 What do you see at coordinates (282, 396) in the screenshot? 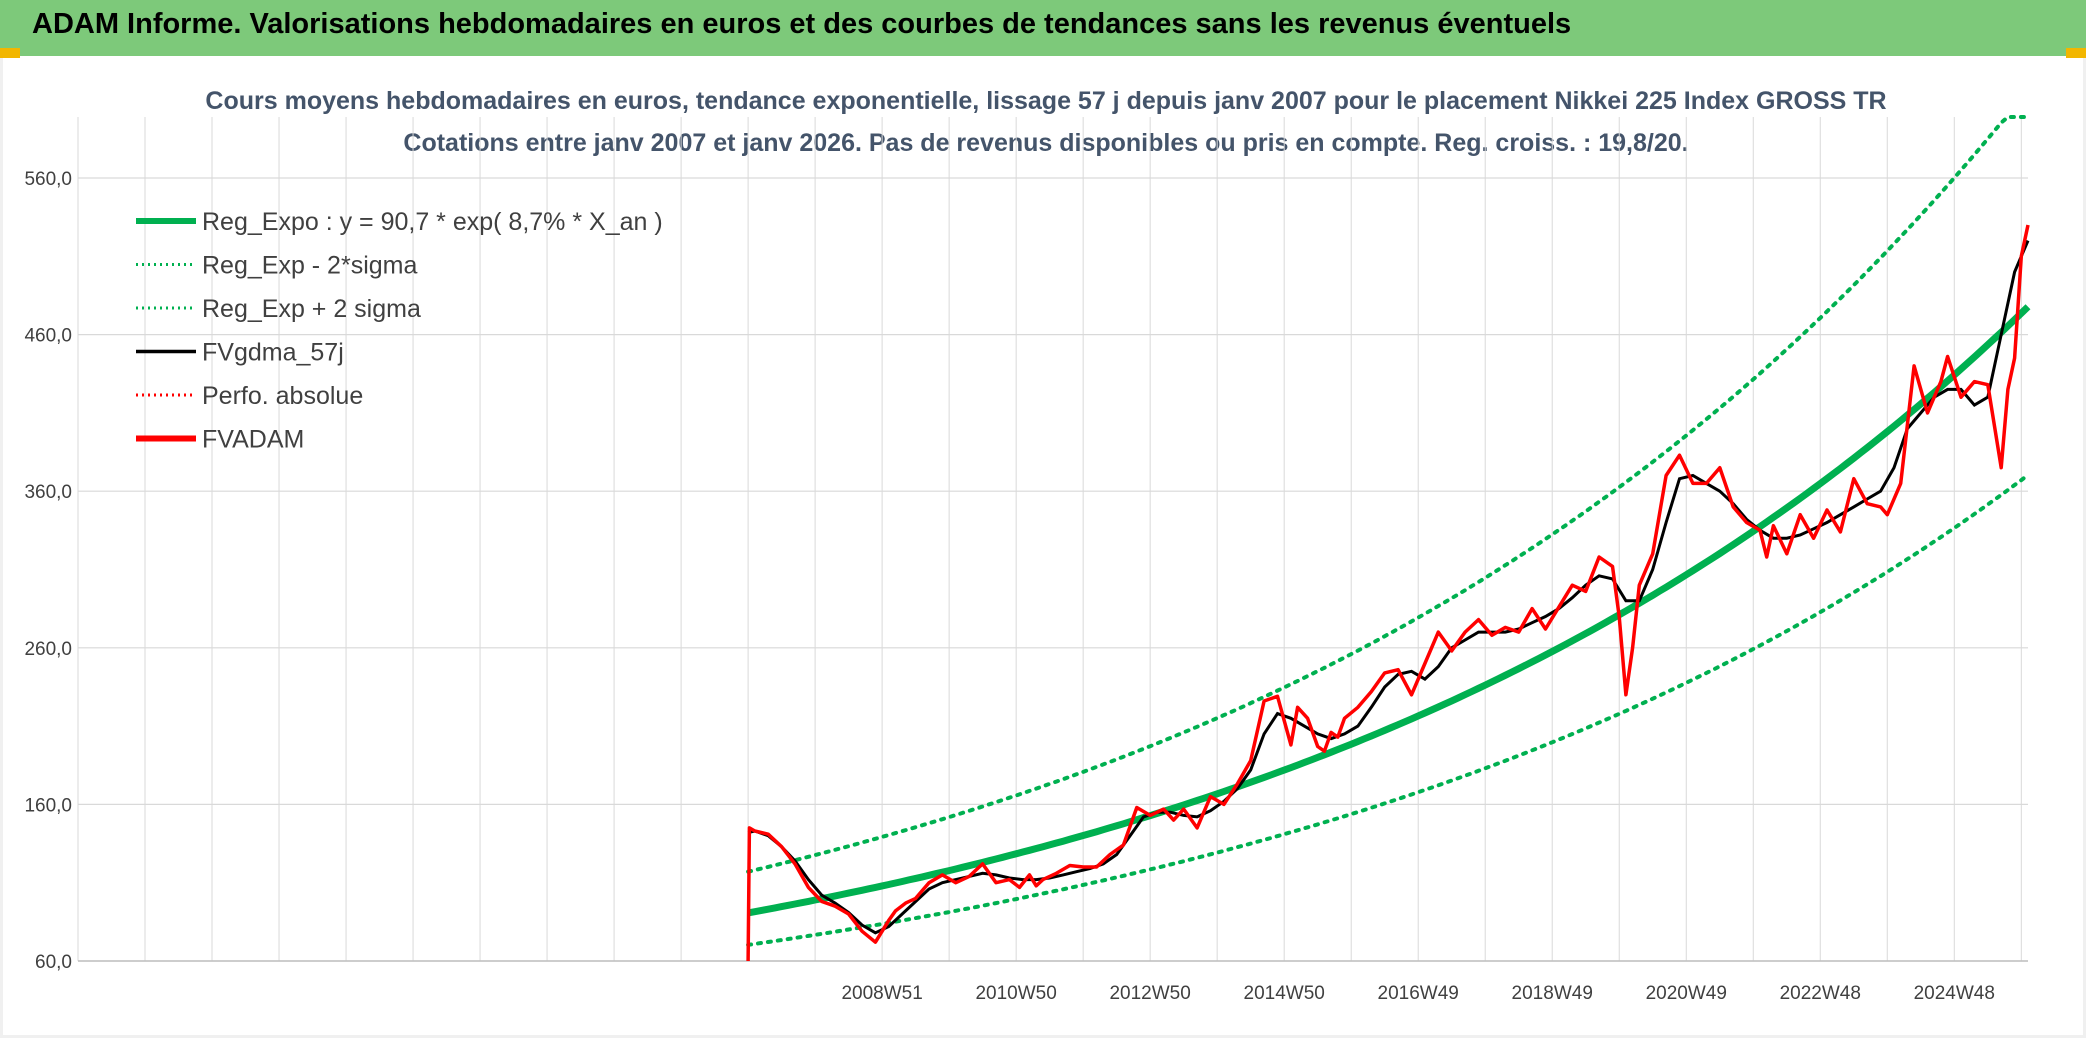
I see `legend-label: Perfo. absolue` at bounding box center [282, 396].